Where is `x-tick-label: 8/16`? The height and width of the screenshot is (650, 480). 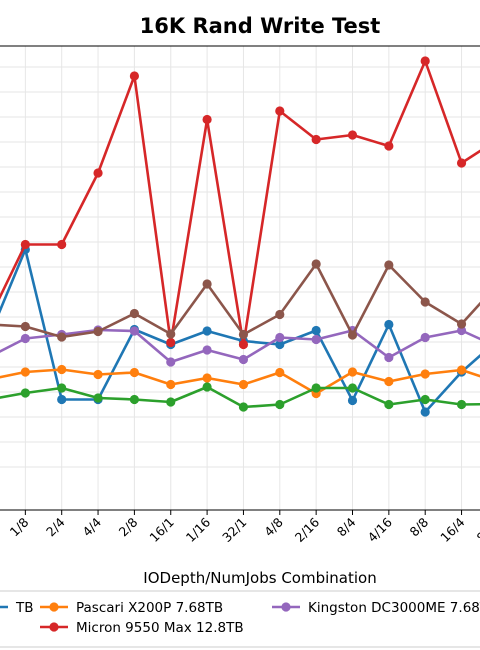 x-tick-label: 8/16 is located at coordinates (477, 529).